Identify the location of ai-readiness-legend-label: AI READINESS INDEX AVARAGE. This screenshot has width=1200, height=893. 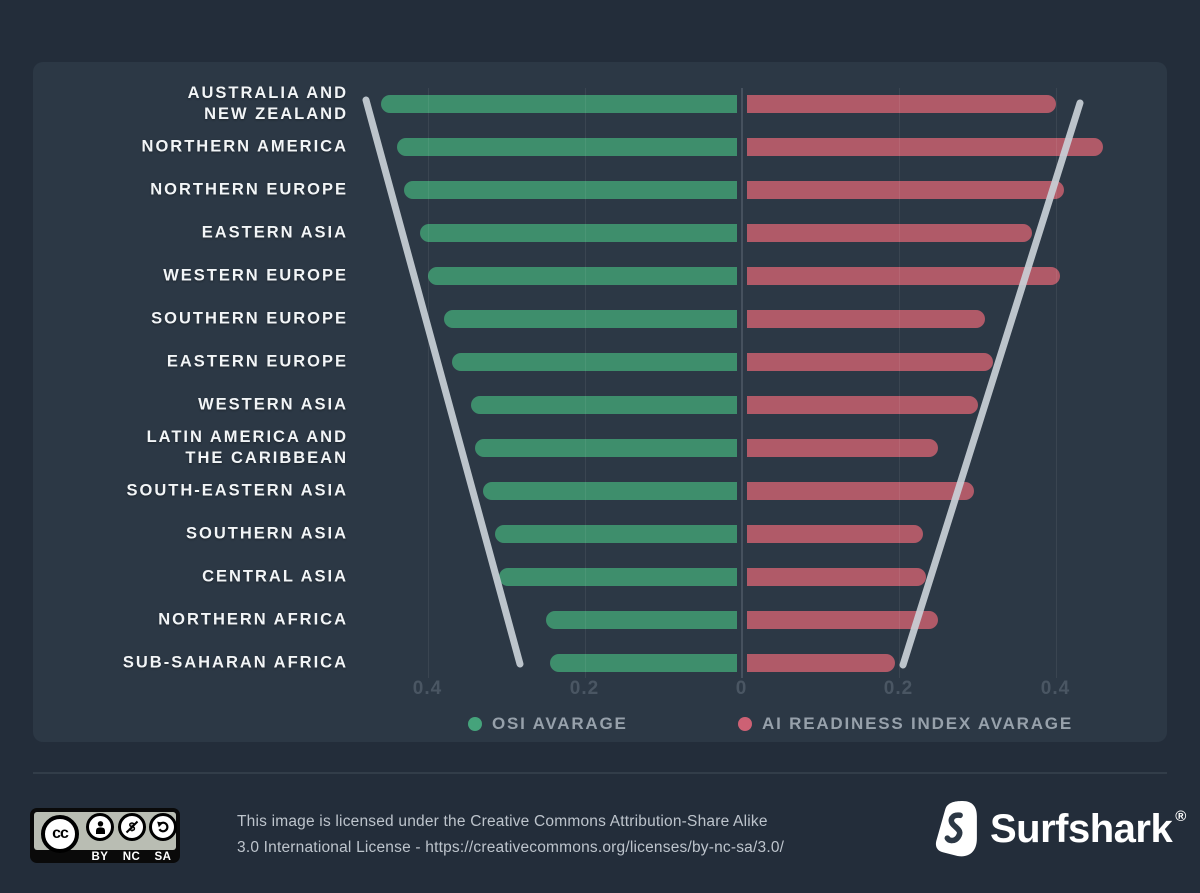
(917, 723).